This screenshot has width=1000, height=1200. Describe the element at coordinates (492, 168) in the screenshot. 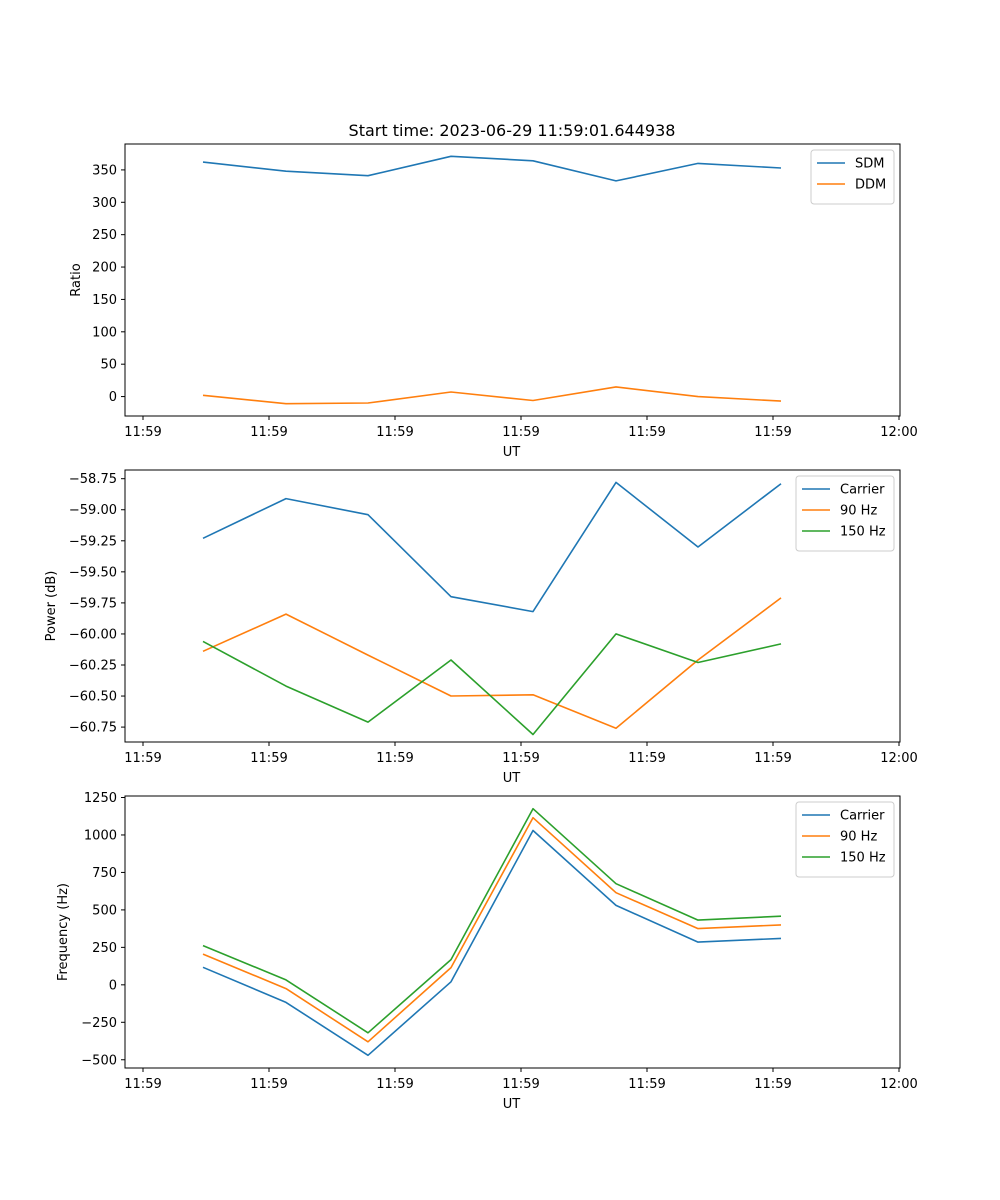

I see `ratio-series-sdm` at that location.